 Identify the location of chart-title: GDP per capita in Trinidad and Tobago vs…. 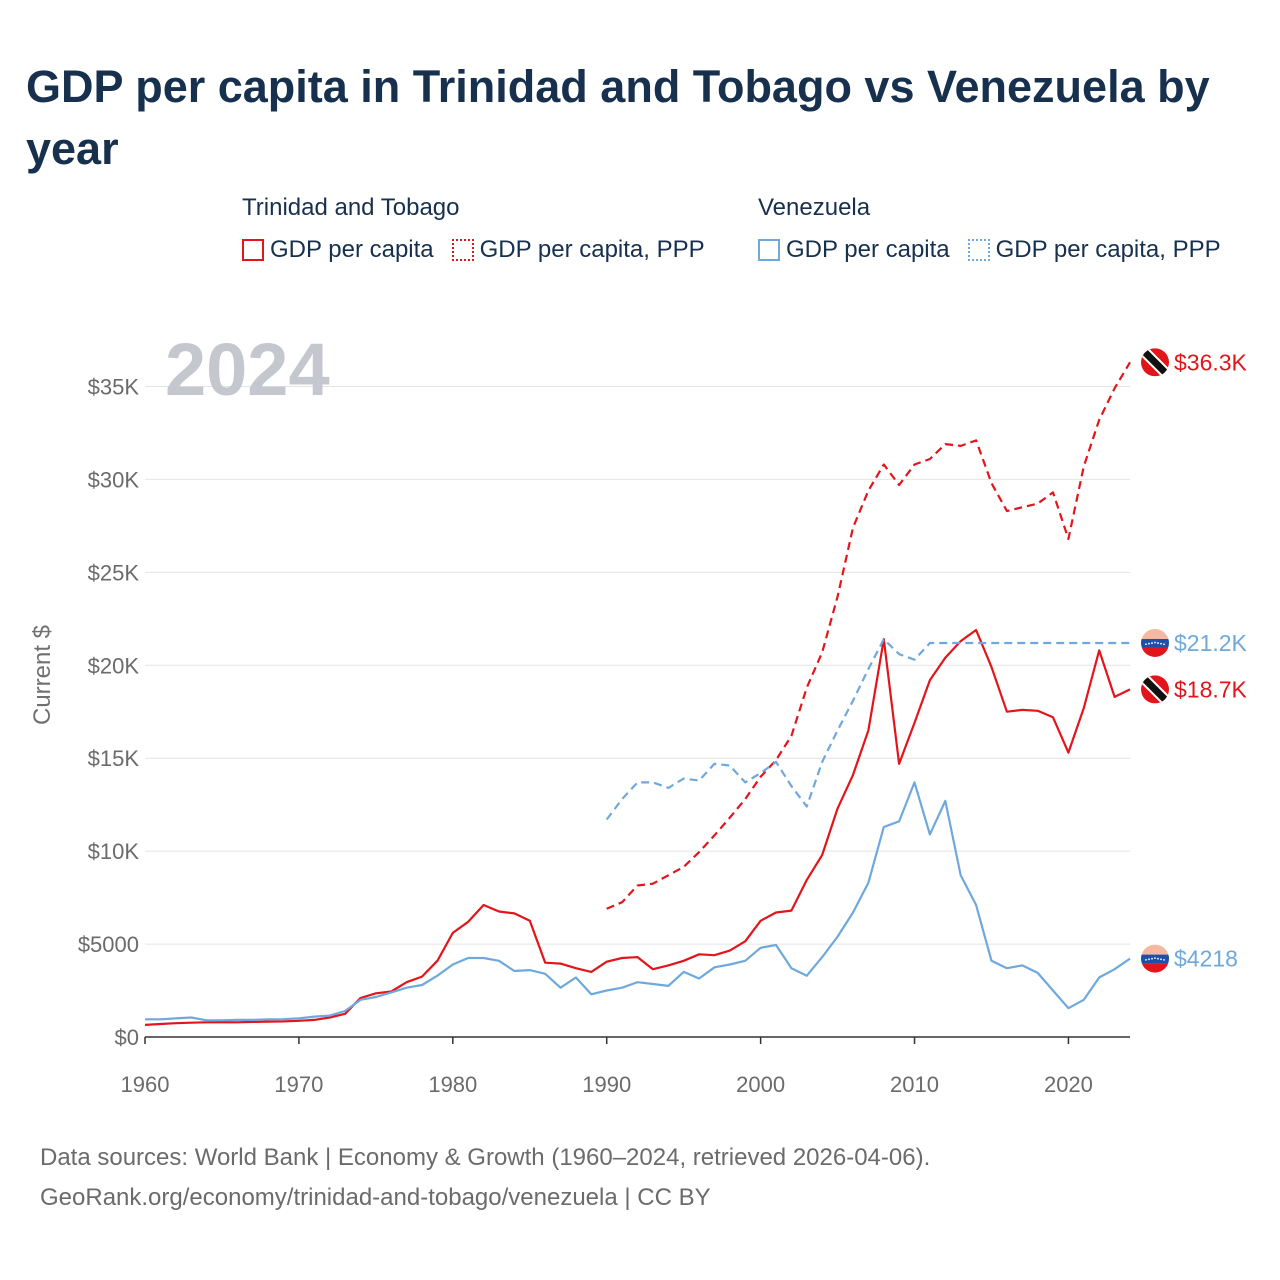
(618, 117).